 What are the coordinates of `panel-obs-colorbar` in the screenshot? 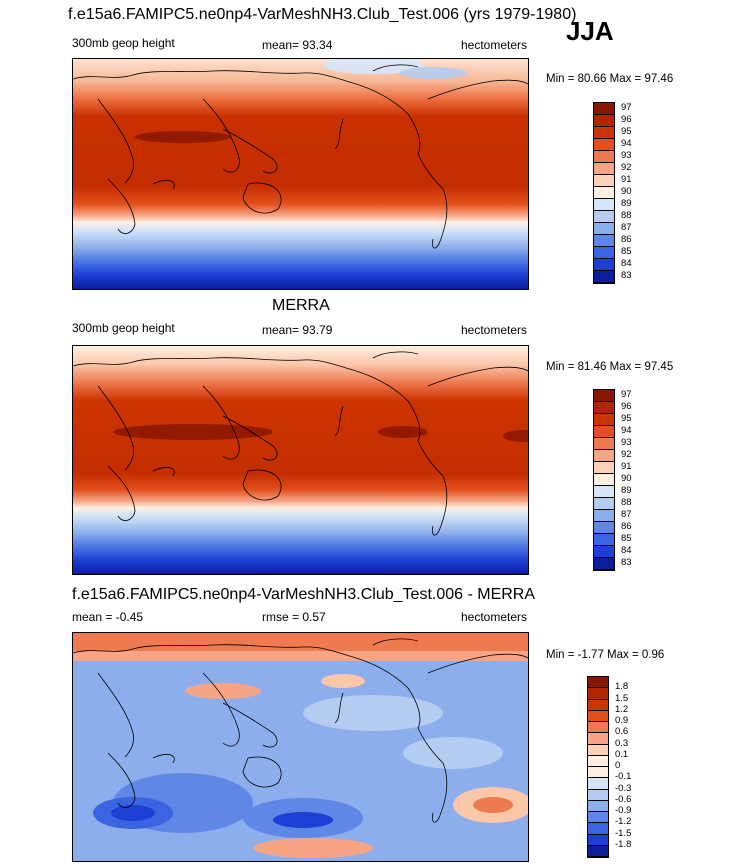 It's located at (604, 480).